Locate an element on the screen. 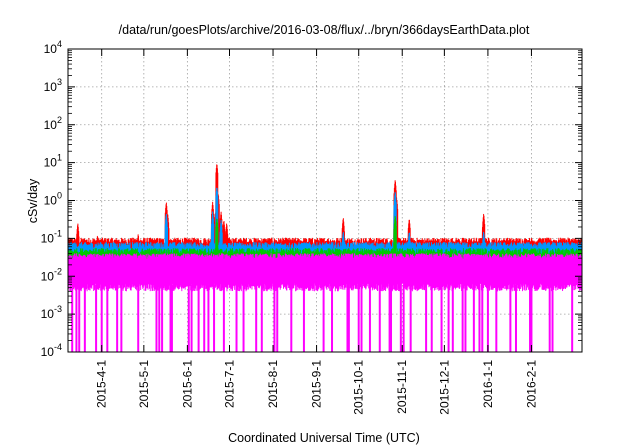 The image size is (640, 448). y-tick-label: 10¹ is located at coordinates (53, 161).